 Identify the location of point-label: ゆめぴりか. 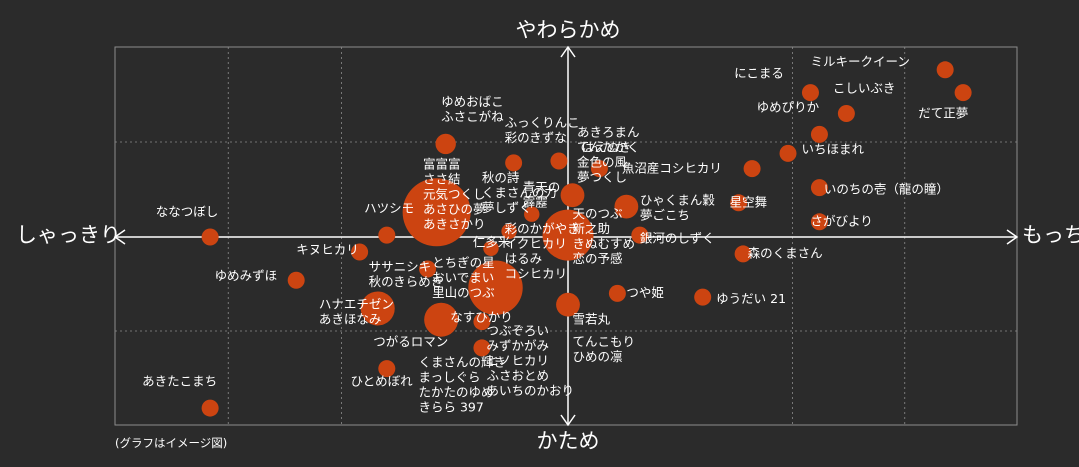
(788, 107).